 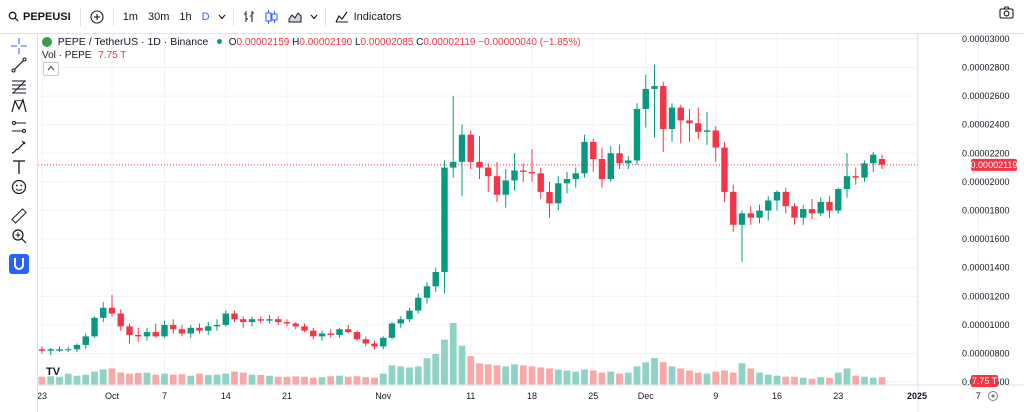 What do you see at coordinates (232, 42) in the screenshot?
I see `open-key: O` at bounding box center [232, 42].